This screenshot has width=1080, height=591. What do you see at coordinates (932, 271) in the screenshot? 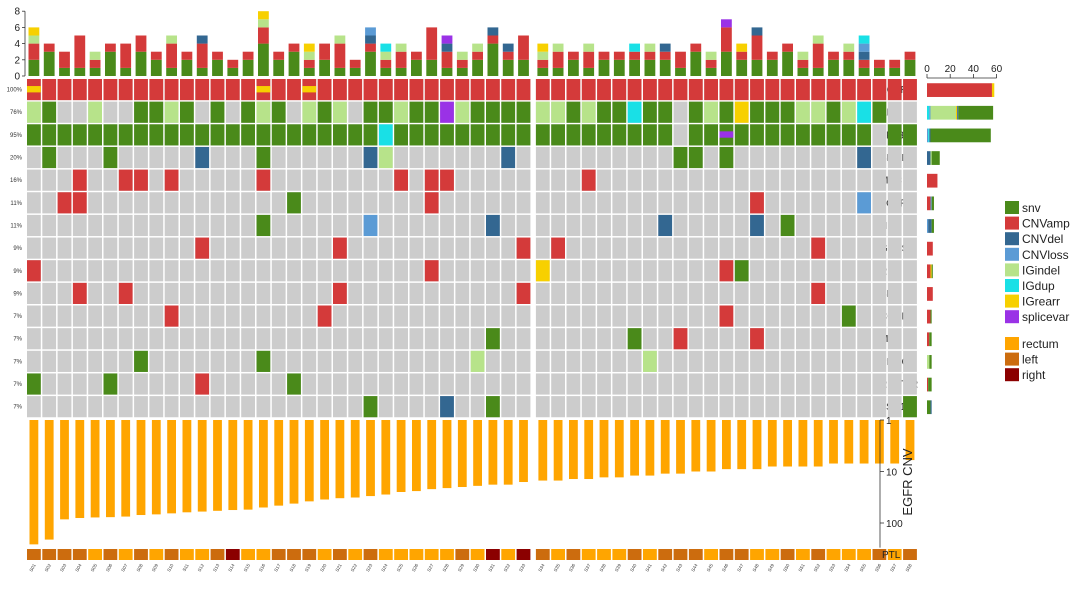
I see `right-bar-segment-snv` at bounding box center [932, 271].